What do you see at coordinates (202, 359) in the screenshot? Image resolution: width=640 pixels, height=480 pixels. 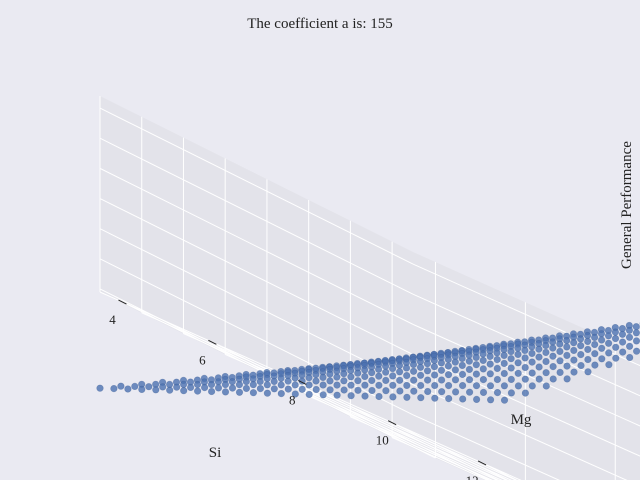 I see `x-tick-label: 6` at bounding box center [202, 359].